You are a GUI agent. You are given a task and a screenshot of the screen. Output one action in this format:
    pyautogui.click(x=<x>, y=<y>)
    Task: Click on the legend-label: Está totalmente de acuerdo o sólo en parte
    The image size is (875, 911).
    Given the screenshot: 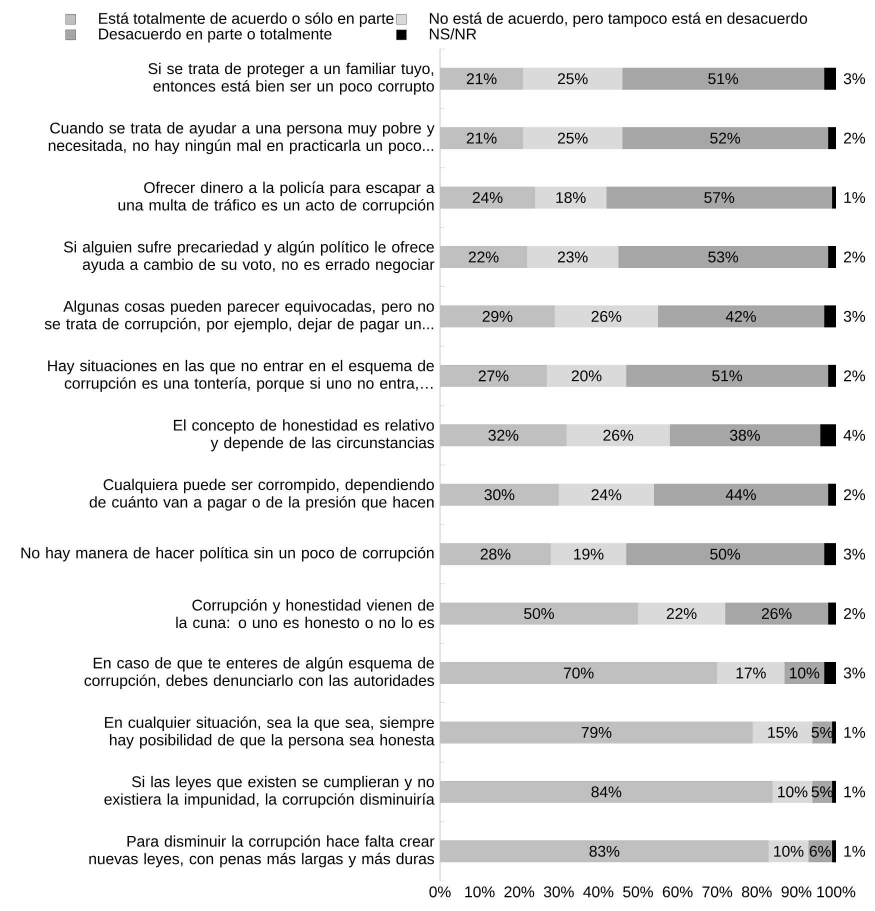 What is the action you would take?
    pyautogui.click(x=246, y=19)
    